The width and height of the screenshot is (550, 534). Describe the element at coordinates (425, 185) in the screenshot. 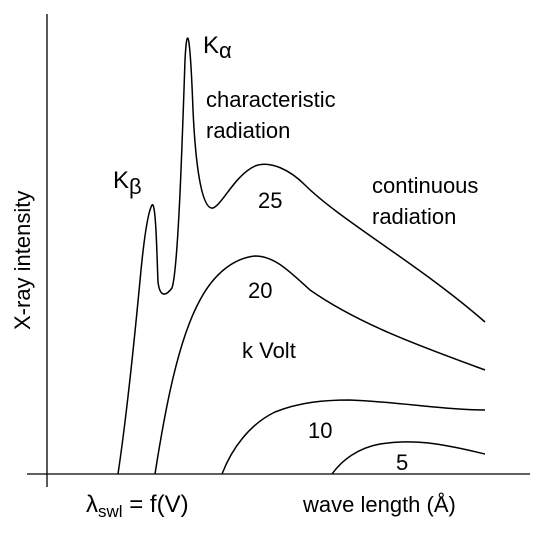

I see `continuous-label-line1: continuous` at that location.